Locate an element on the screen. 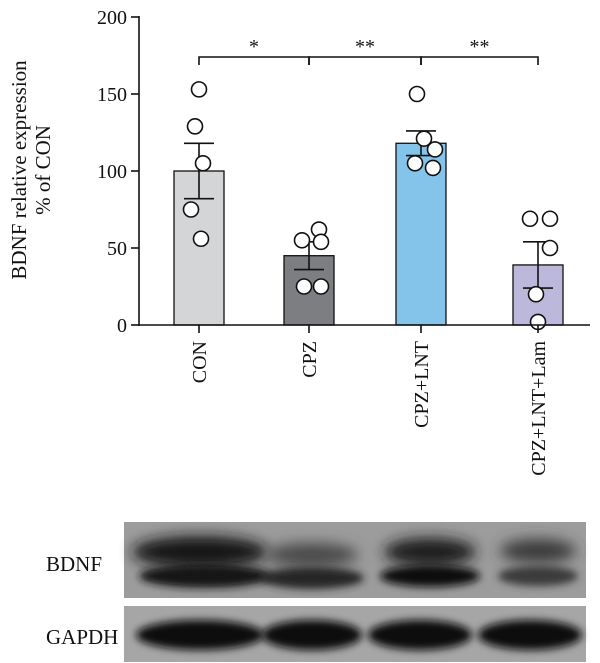 The image size is (600, 663). y-tick-label: 150 is located at coordinates (112, 95).